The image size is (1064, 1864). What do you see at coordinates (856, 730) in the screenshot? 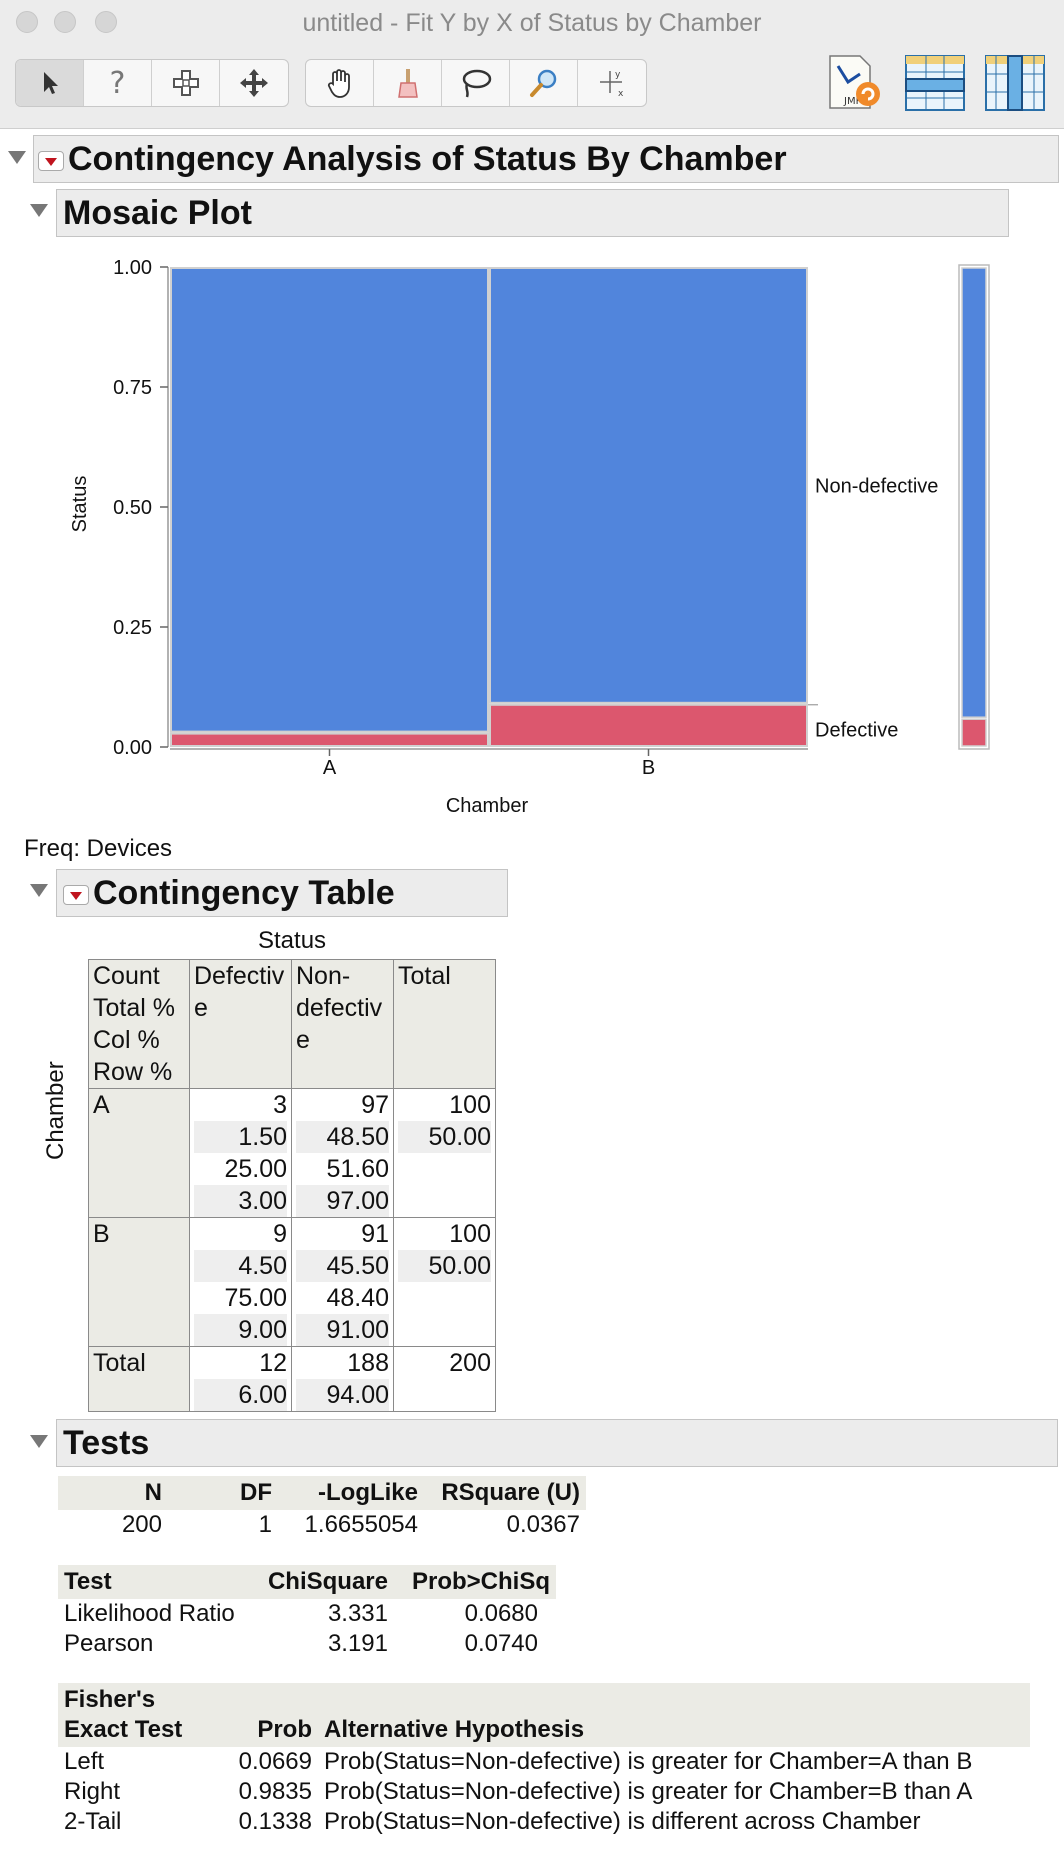
I see `level-label-defective: Defective` at bounding box center [856, 730].